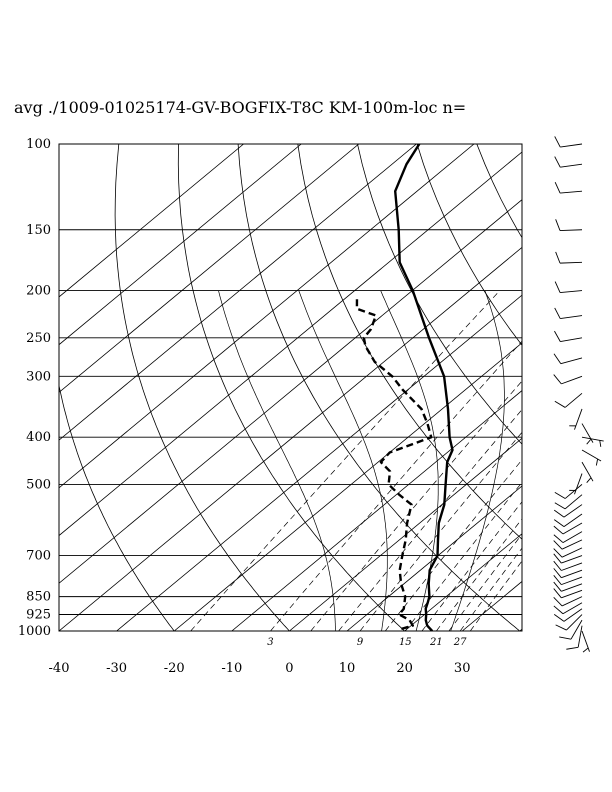 The image size is (612, 792). What do you see at coordinates (38, 437) in the screenshot?
I see `pressure-tick-label: 400` at bounding box center [38, 437].